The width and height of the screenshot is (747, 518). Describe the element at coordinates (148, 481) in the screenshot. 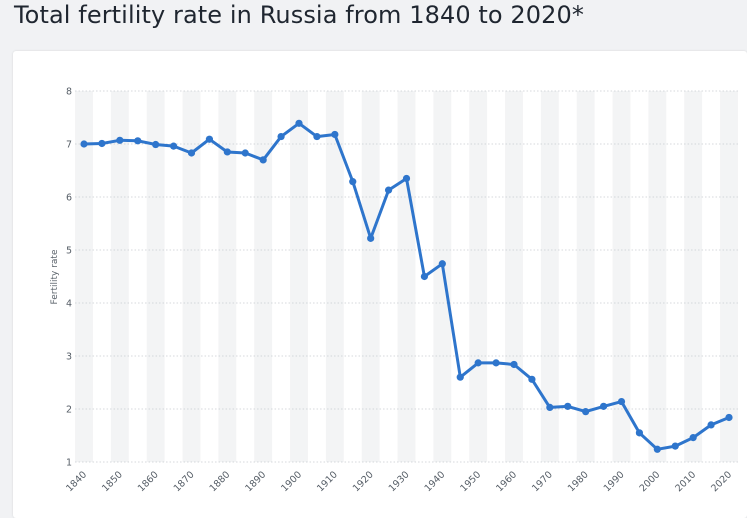

I see `x-tick-label: 1860` at that location.